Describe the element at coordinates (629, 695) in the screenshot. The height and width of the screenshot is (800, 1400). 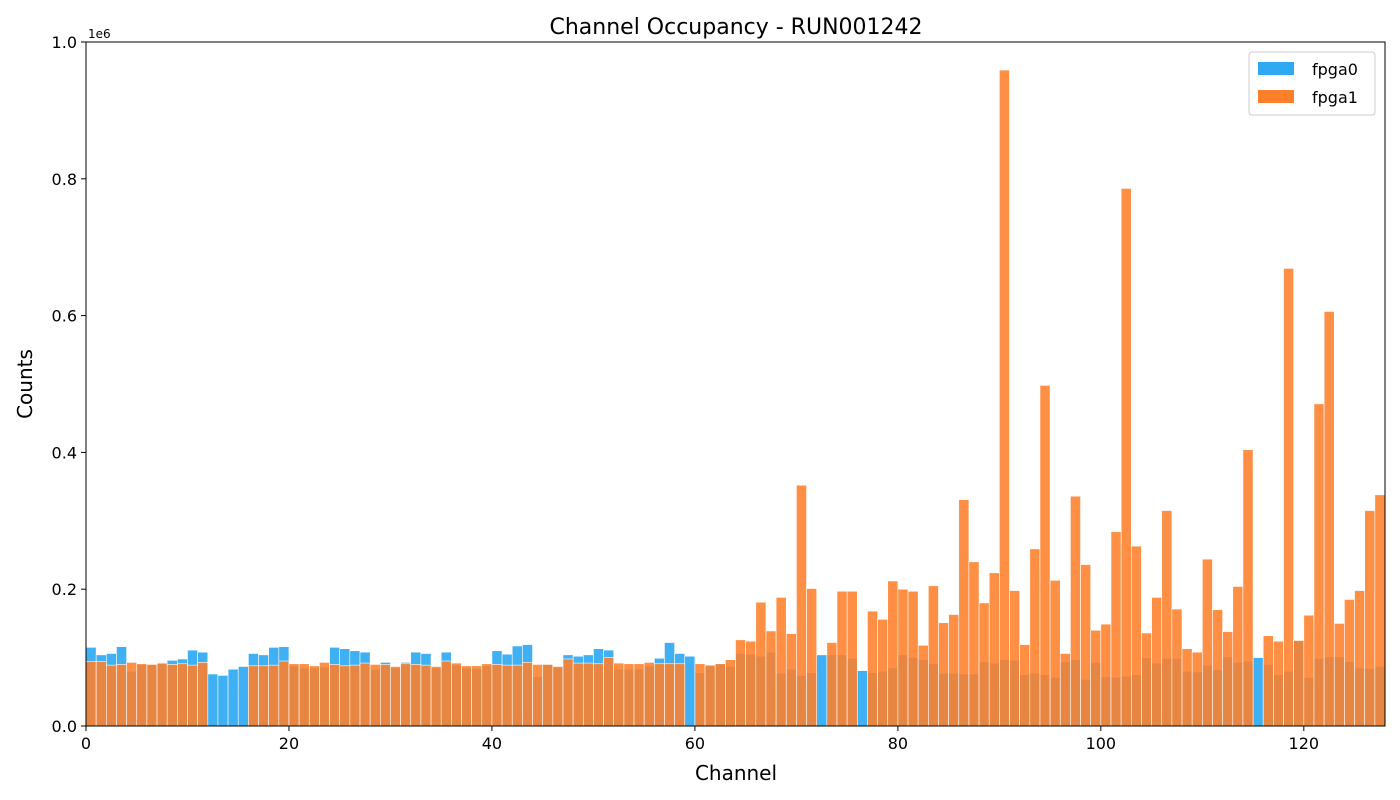
I see `bar-fpga1-ch53` at that location.